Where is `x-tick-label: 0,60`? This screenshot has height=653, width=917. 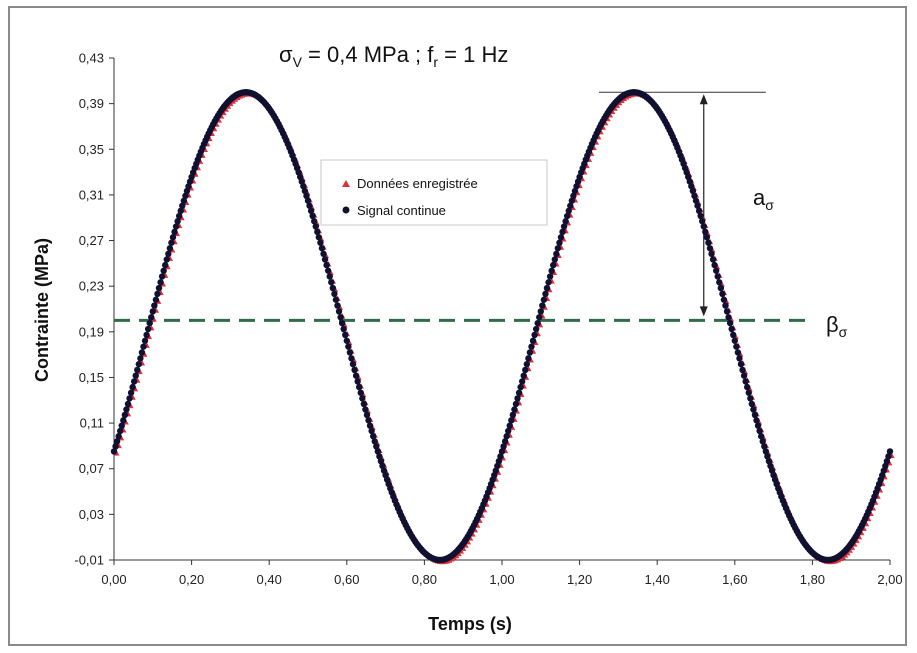 x-tick-label: 0,60 is located at coordinates (346, 579).